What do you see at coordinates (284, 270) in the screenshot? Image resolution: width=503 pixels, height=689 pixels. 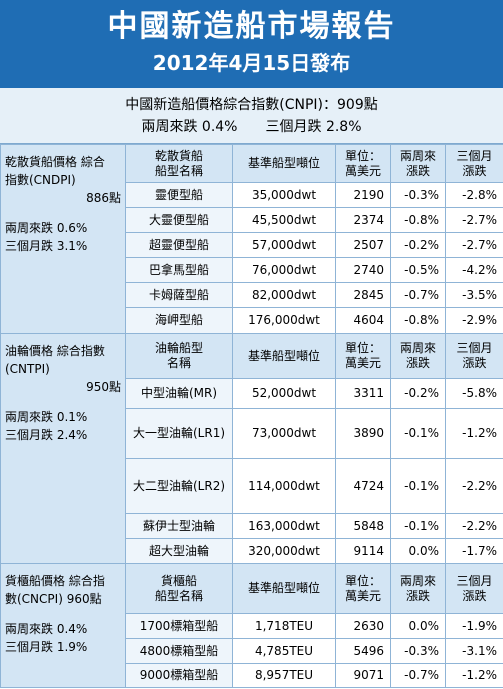 I see `cell: 76,000dwt` at bounding box center [284, 270].